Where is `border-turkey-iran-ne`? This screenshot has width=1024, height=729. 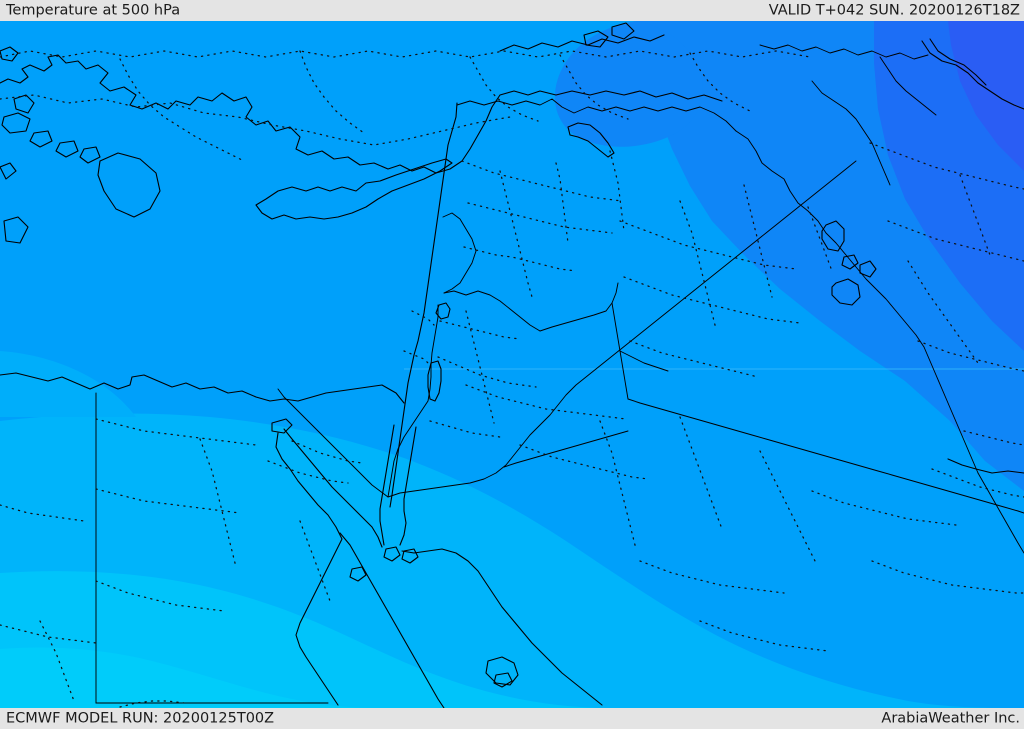
border-turkey-iran-ne is located at coordinates (851, 133).